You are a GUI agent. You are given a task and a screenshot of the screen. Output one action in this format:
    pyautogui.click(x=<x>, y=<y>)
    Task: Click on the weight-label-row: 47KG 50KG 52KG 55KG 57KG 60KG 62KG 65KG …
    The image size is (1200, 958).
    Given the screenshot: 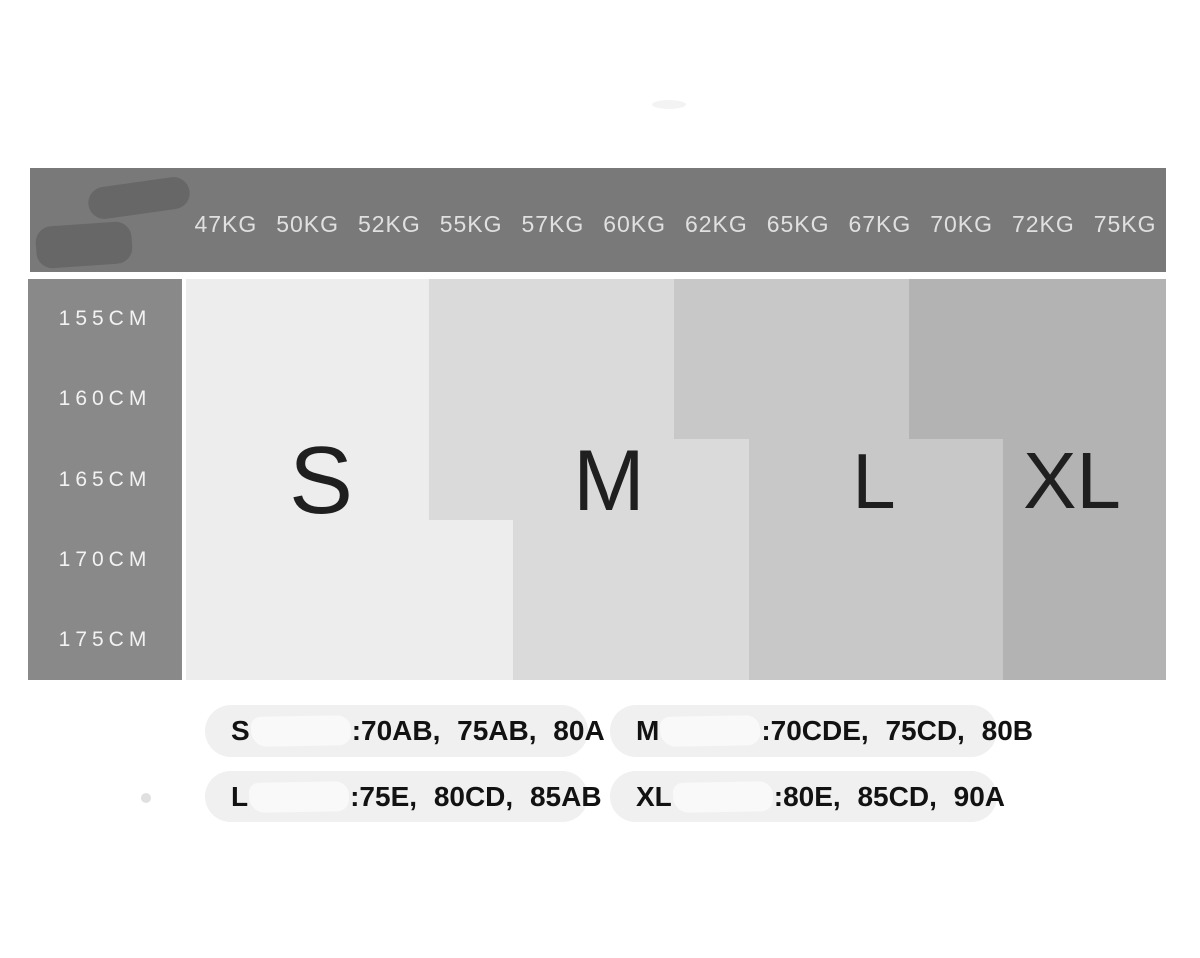 What is the action you would take?
    pyautogui.click(x=675, y=220)
    